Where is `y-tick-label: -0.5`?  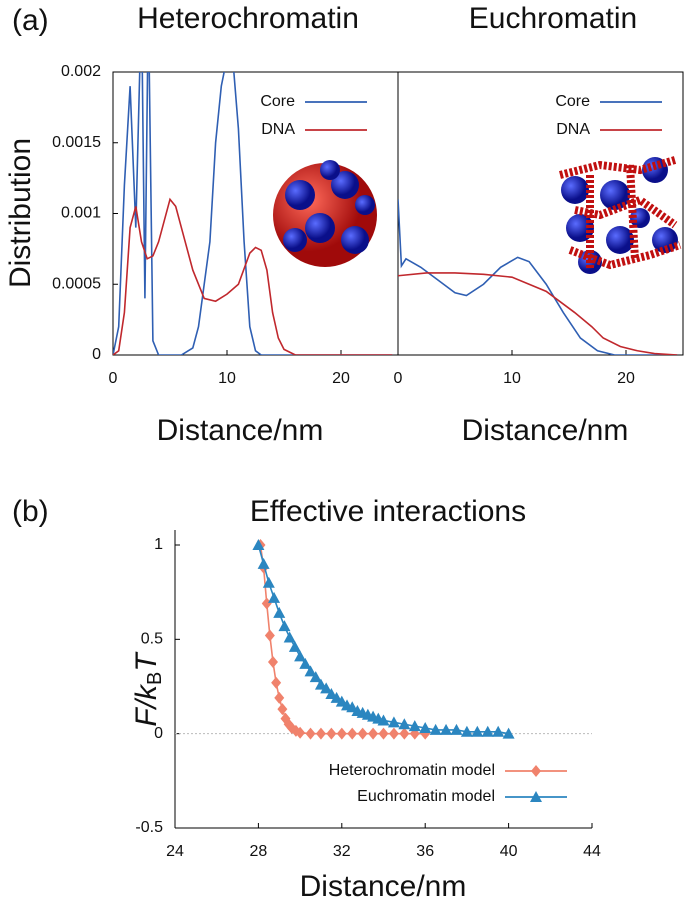 y-tick-label: -0.5 is located at coordinates (149, 827).